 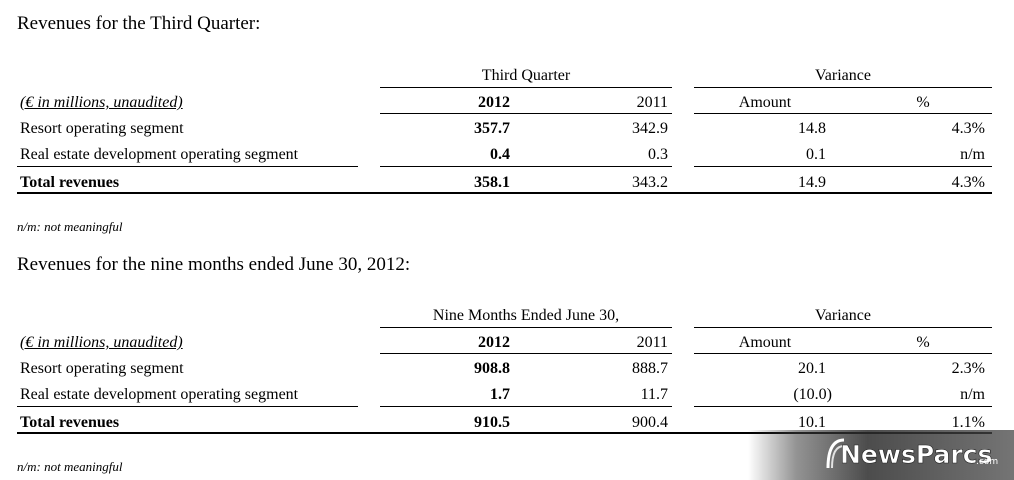 What do you see at coordinates (101, 102) in the screenshot?
I see `section1-units-label: (€ in millions, unaudited)` at bounding box center [101, 102].